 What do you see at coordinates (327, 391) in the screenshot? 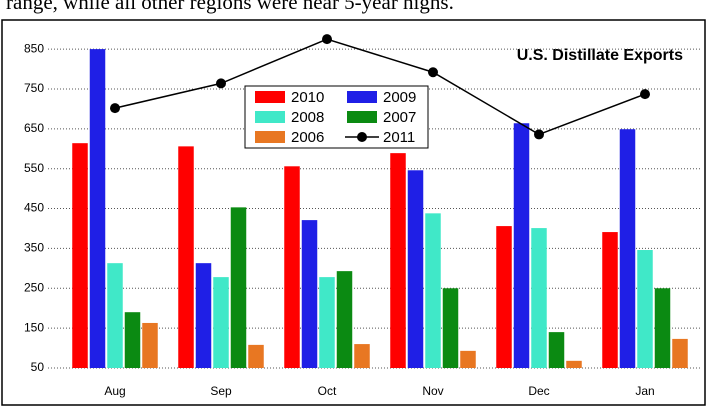
I see `x-tick-label: Oct` at bounding box center [327, 391].